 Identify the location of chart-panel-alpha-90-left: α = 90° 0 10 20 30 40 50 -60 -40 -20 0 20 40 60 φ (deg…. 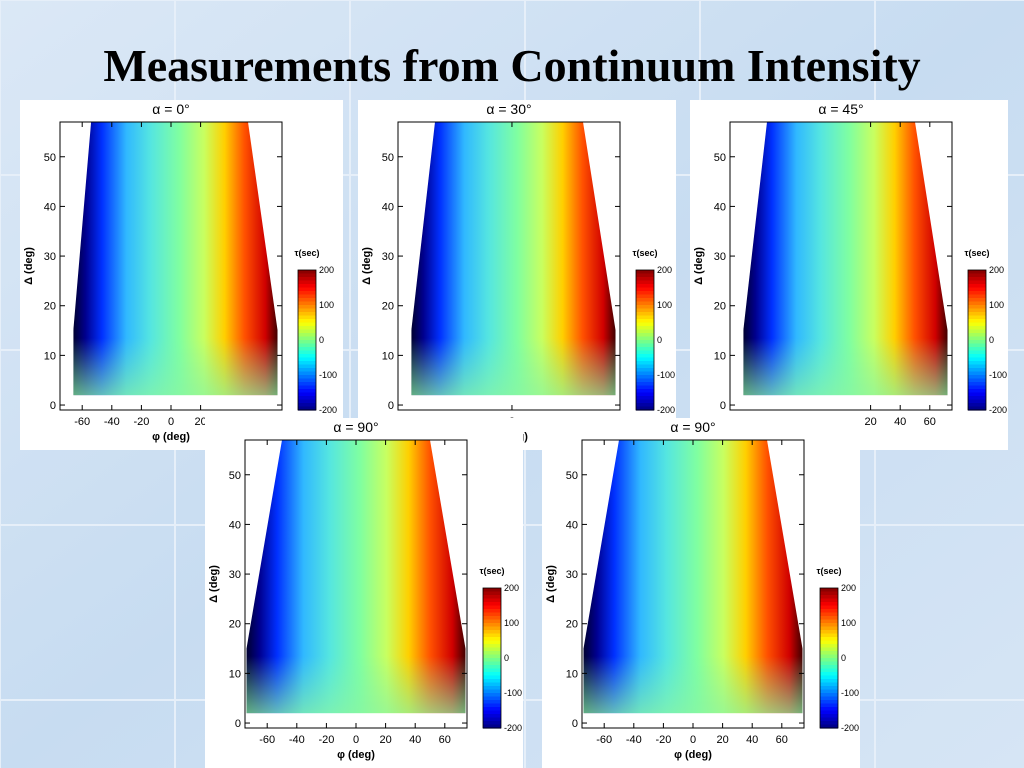
(364, 593).